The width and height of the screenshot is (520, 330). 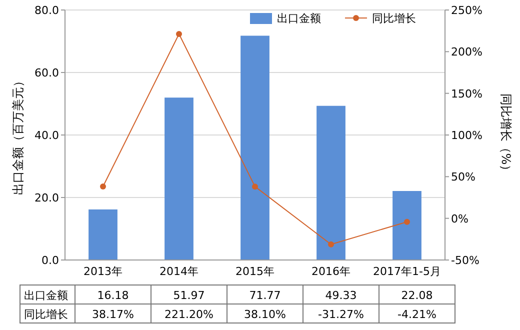 I want to click on y2-tick-label: 250%, so click(x=466, y=10).